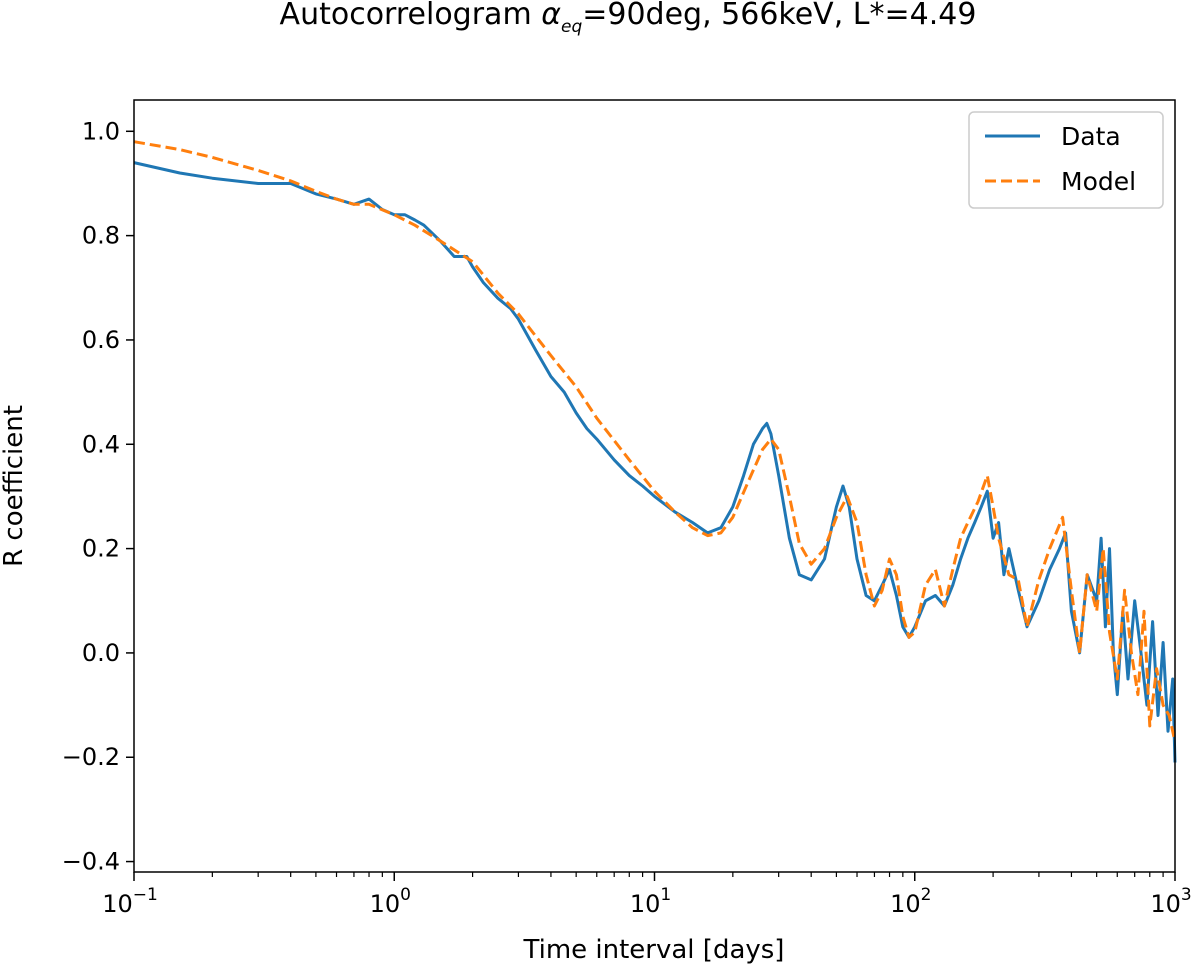 The height and width of the screenshot is (973, 1200). Describe the element at coordinates (91, 862) in the screenshot. I see `y-tick-label: −0.4` at that location.